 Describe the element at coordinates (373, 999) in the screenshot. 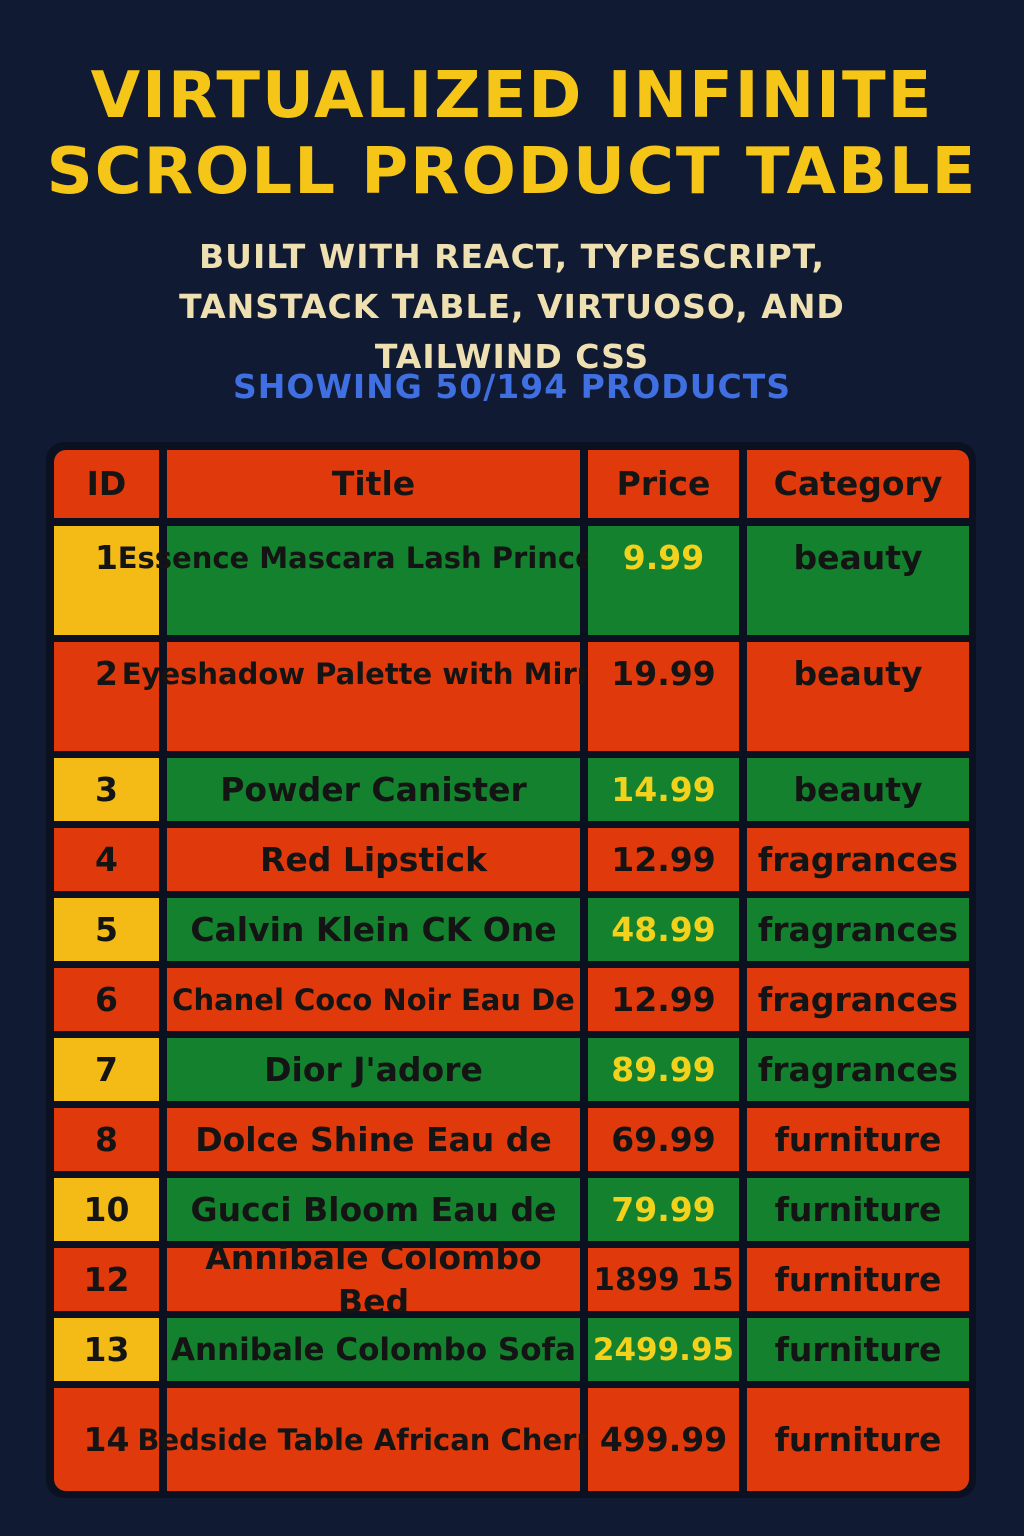

I see `cell-title: Chanel Coco Noir Eau De` at that location.